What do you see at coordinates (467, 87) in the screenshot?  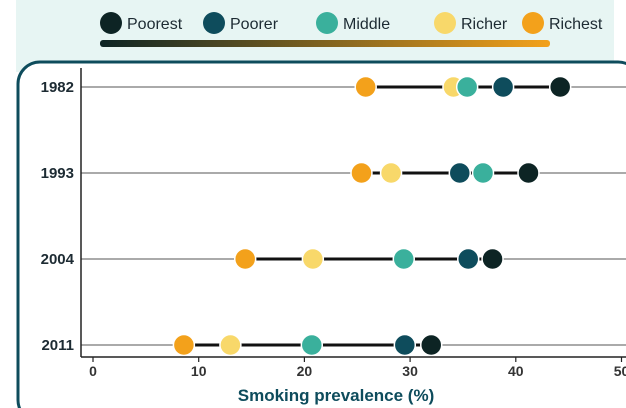 I see `point-middle-1982` at bounding box center [467, 87].